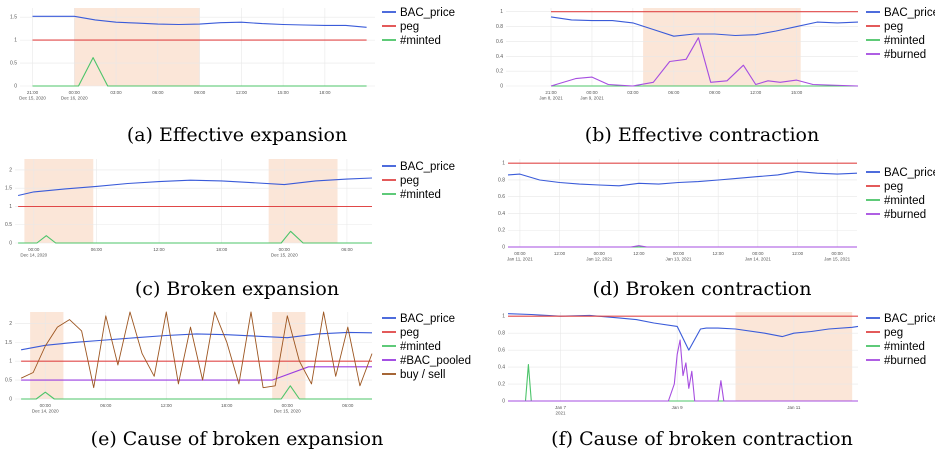 This screenshot has width=935, height=456. Describe the element at coordinates (678, 407) in the screenshot. I see `x-tick-label: Jan 9` at that location.